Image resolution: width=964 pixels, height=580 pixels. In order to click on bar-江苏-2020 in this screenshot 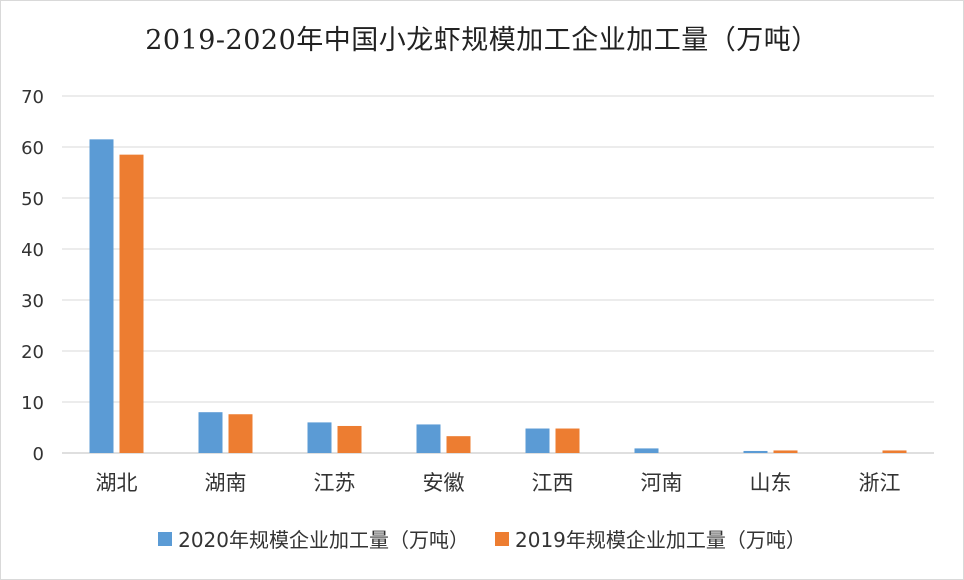, I will do `click(319, 437)`.